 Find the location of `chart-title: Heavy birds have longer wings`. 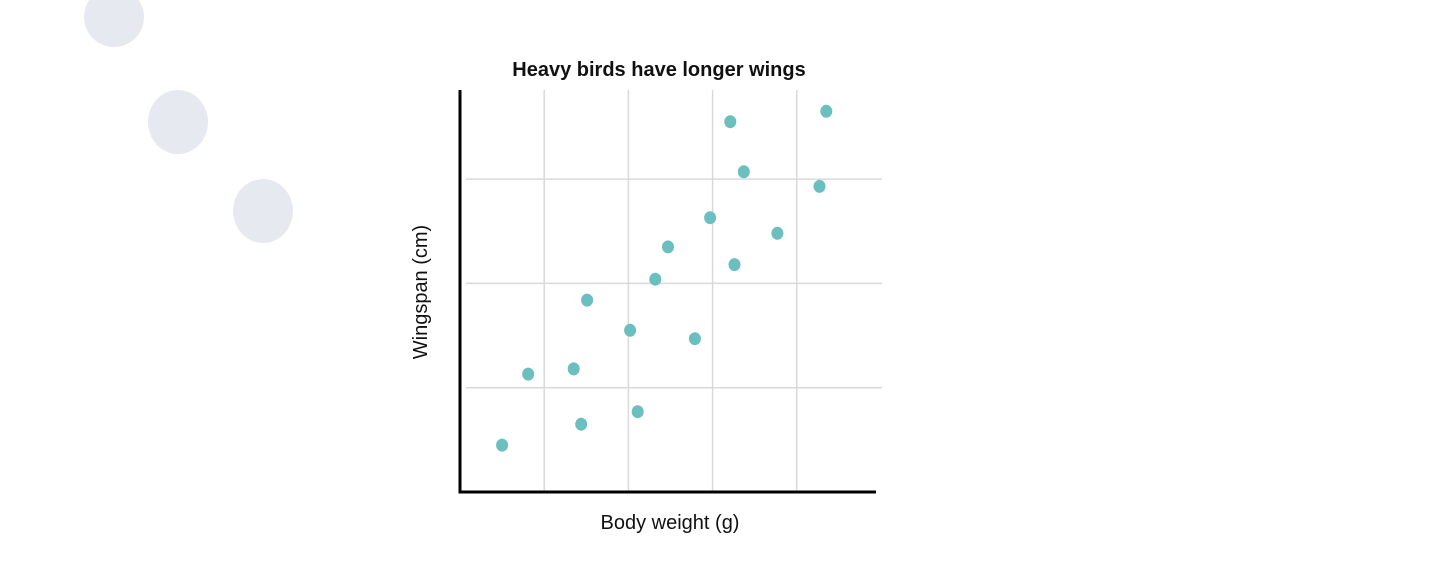

chart-title: Heavy birds have longer wings is located at coordinates (658, 70).